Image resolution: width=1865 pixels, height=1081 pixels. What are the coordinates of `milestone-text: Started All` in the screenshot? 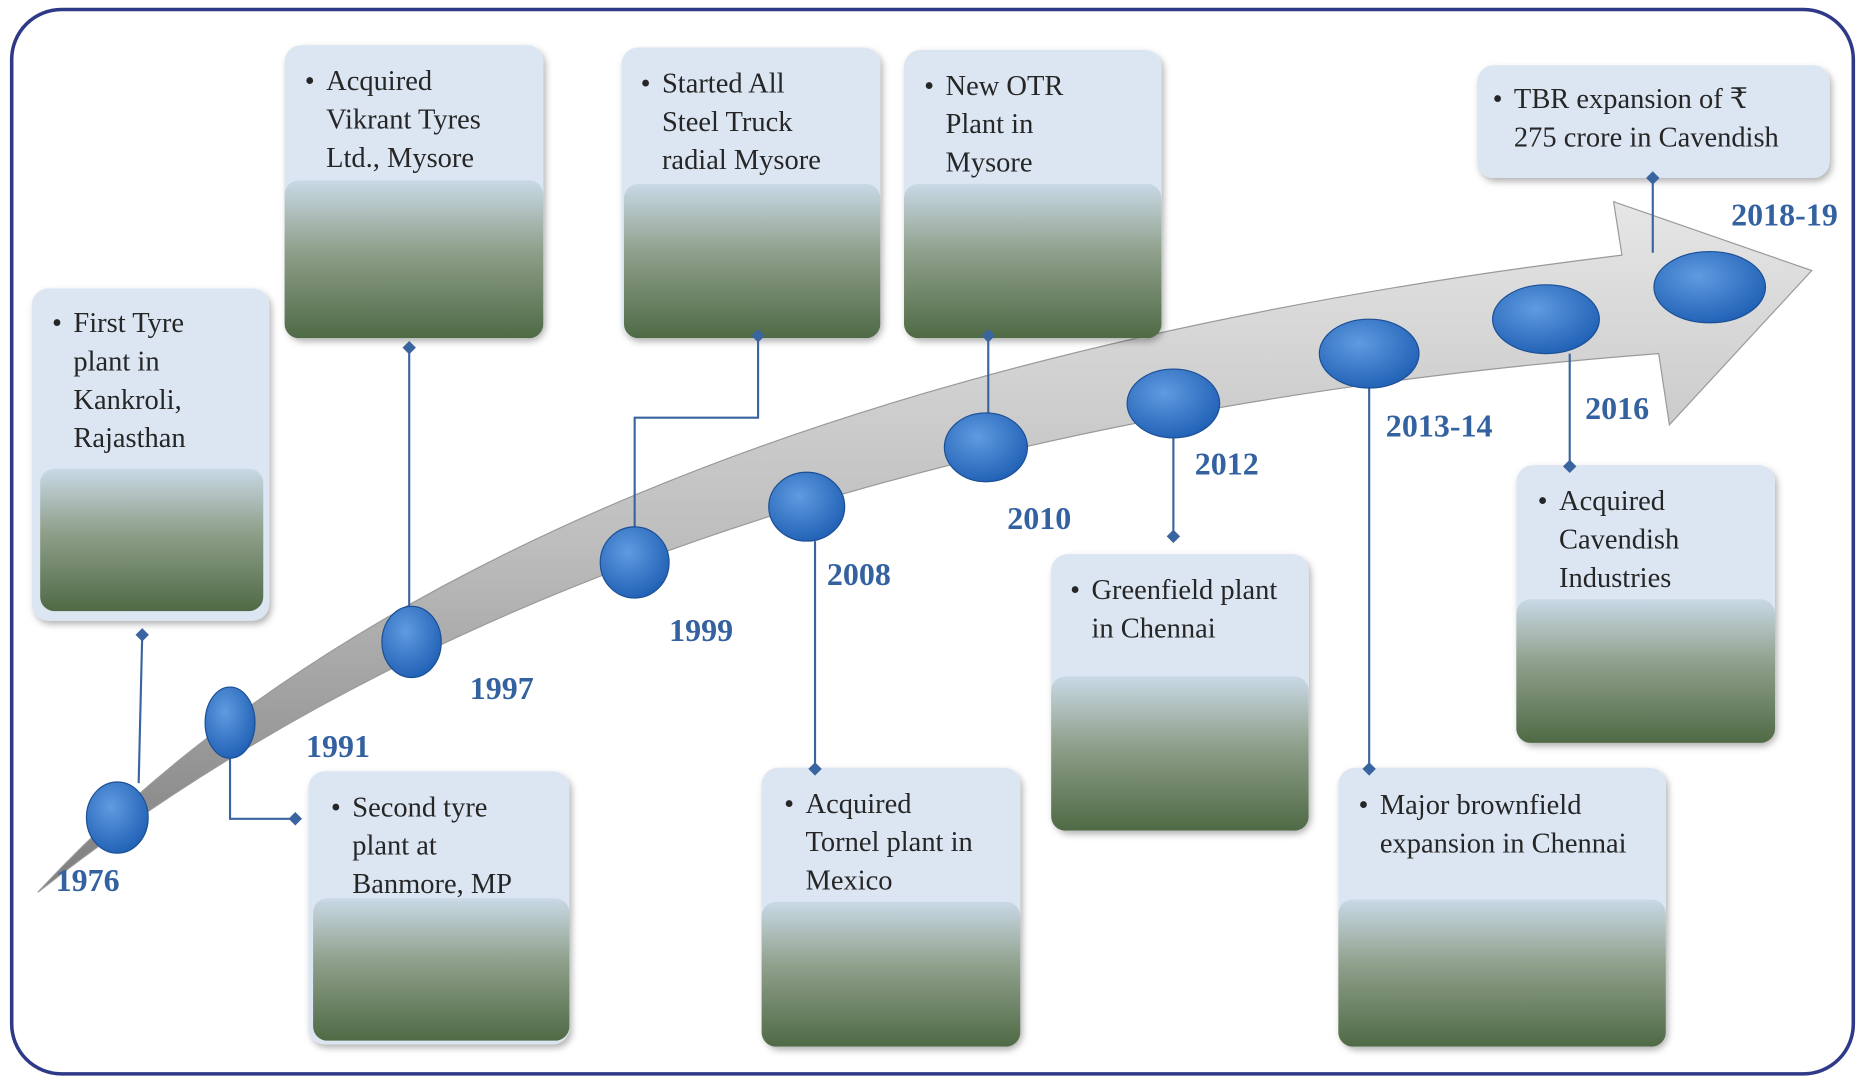 It's located at (723, 84).